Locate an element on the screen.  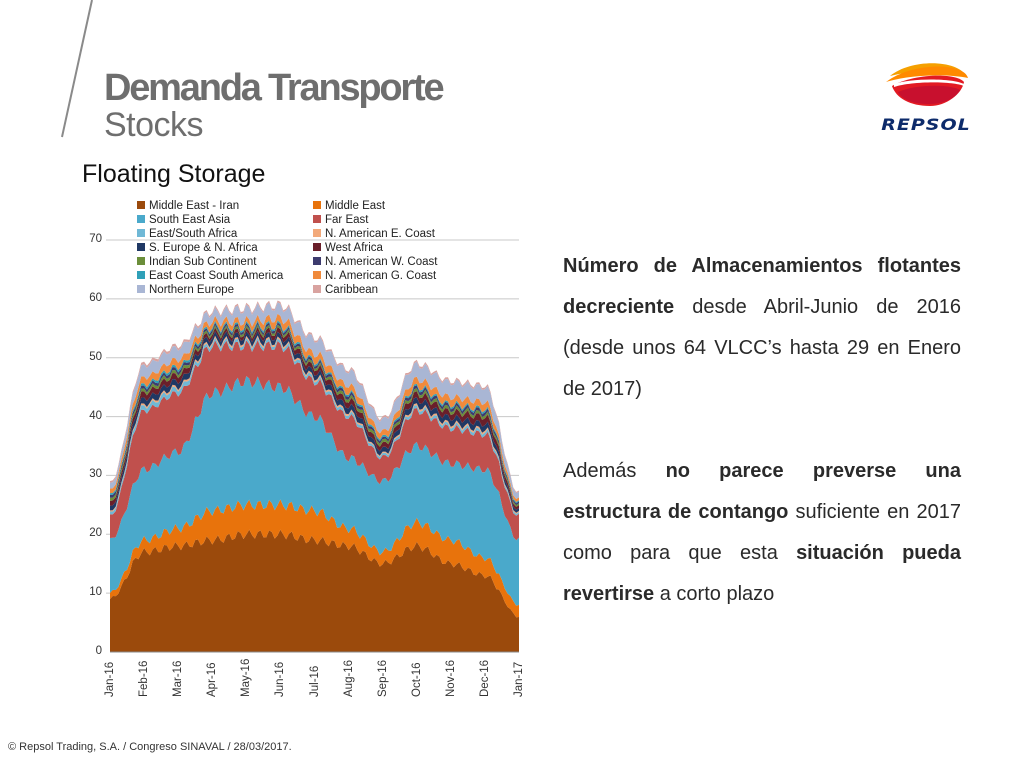
legend-item: N. American E. Coast is located at coordinates (374, 234).